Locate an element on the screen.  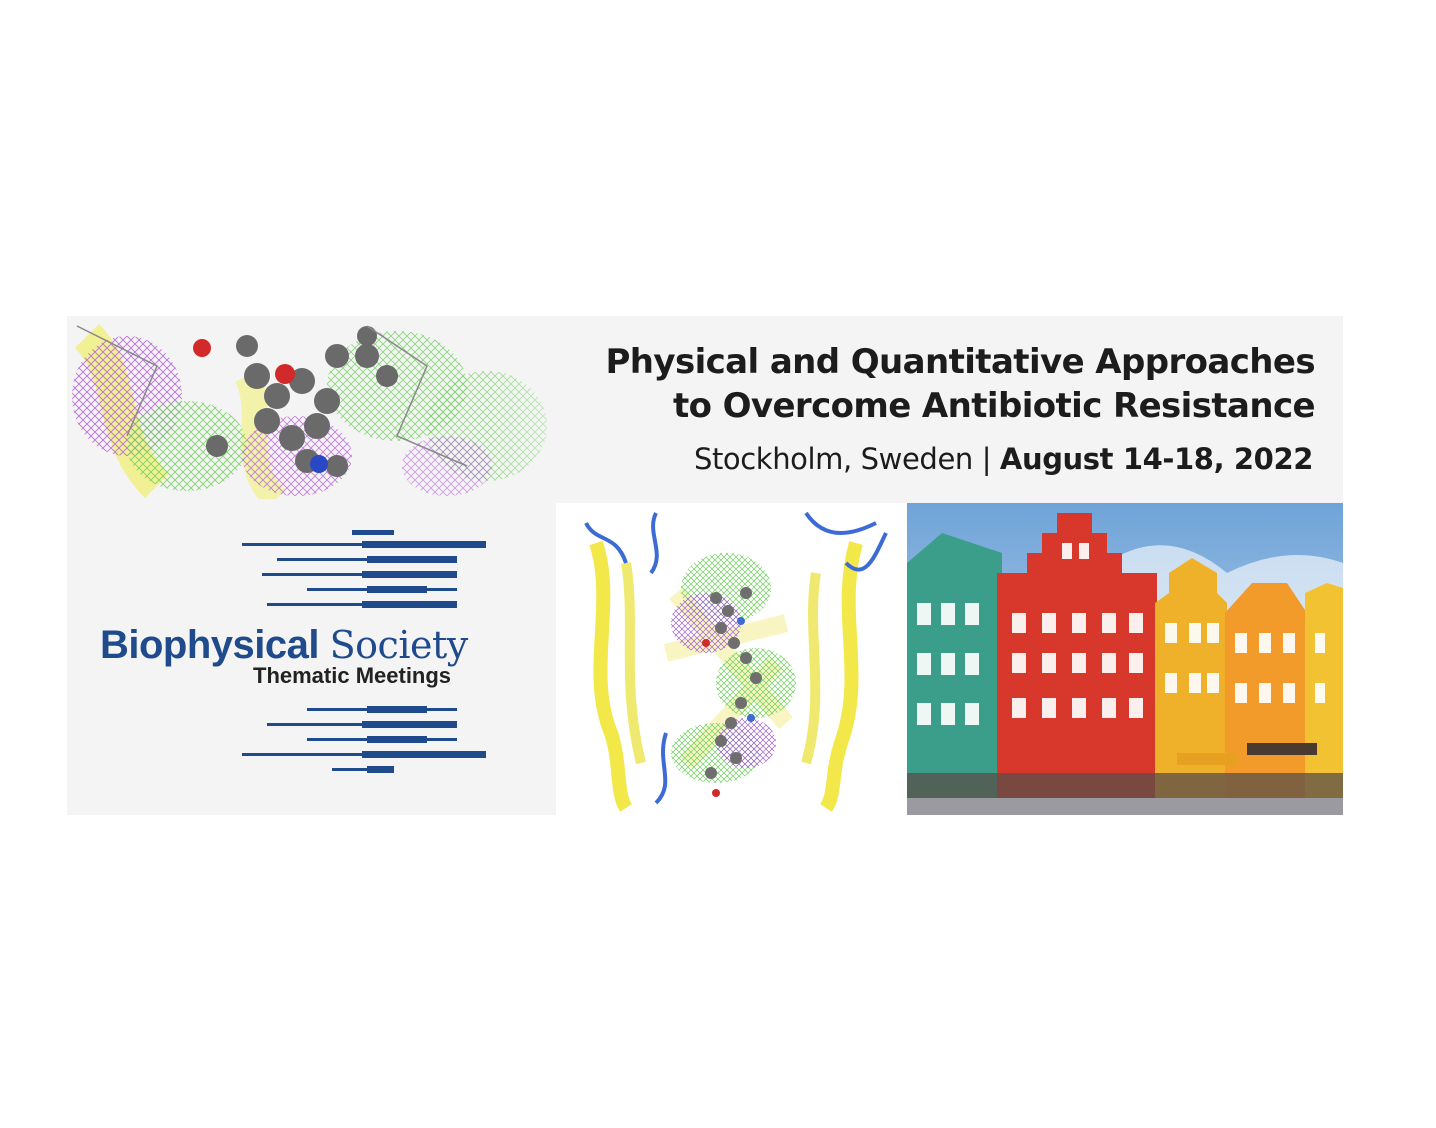
biophysical-society-logo: Biophysical Society Thematic Meetings is located at coordinates (311, 659).